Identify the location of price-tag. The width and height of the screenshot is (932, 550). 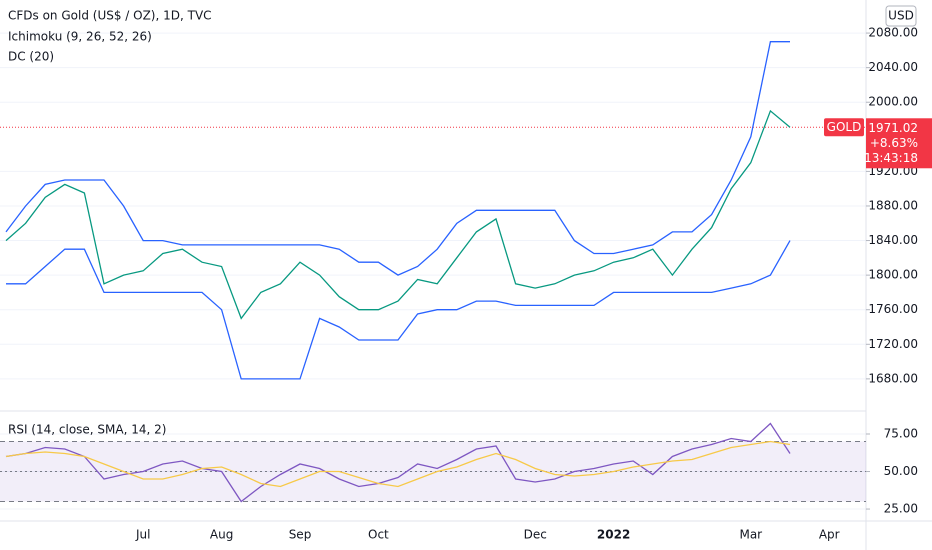
(899, 143).